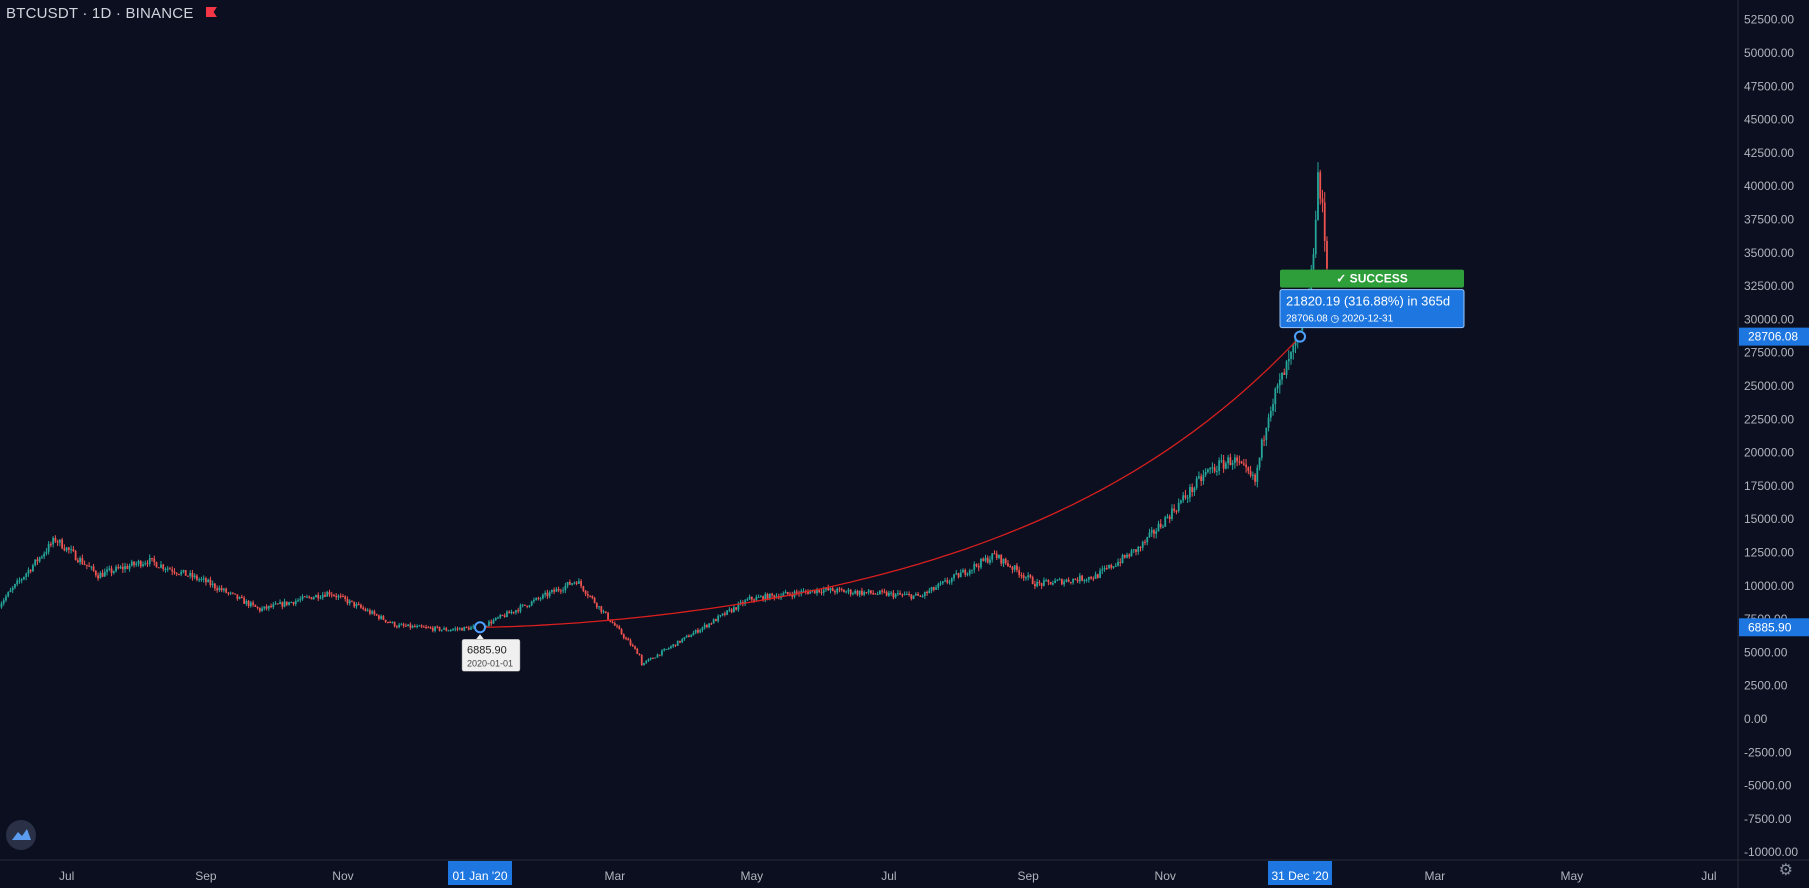 The height and width of the screenshot is (888, 1809). I want to click on tradingview-logo-icon, so click(21, 835).